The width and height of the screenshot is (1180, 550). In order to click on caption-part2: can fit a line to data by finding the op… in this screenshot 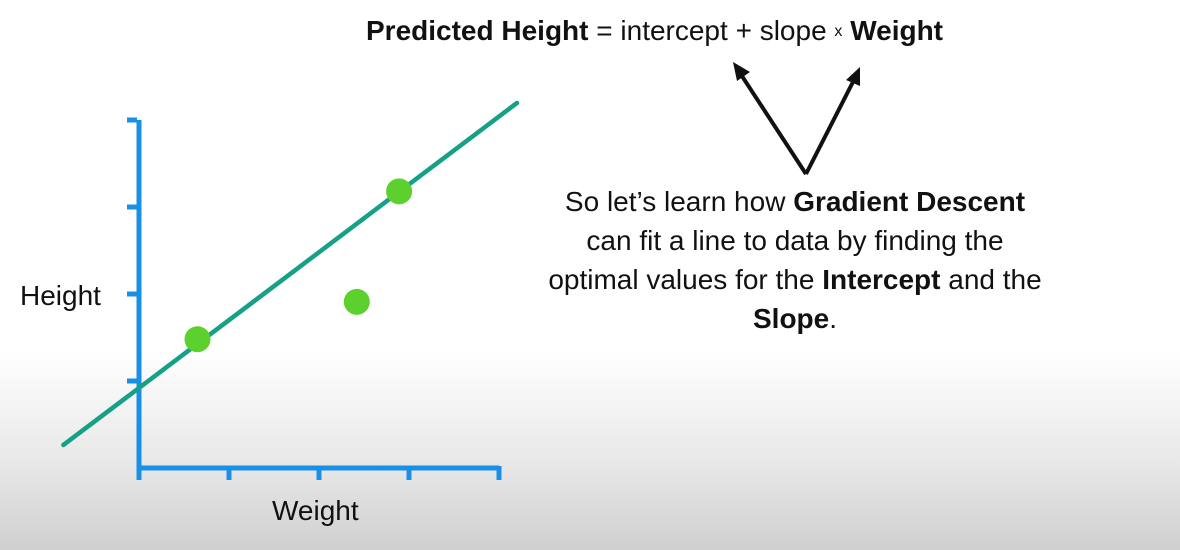, I will do `click(776, 260)`.